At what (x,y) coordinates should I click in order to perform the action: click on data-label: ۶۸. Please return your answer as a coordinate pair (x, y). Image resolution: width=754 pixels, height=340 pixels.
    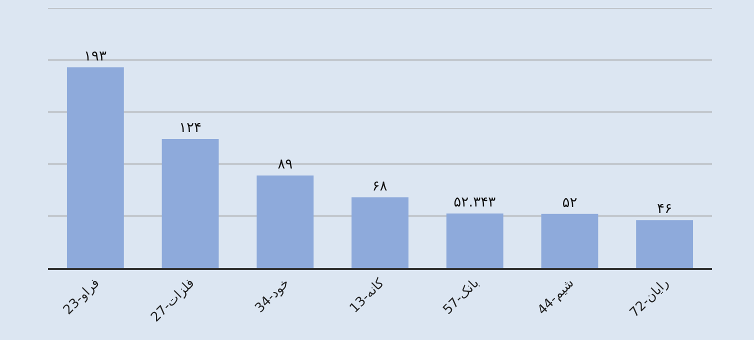
    Looking at the image, I should click on (380, 186).